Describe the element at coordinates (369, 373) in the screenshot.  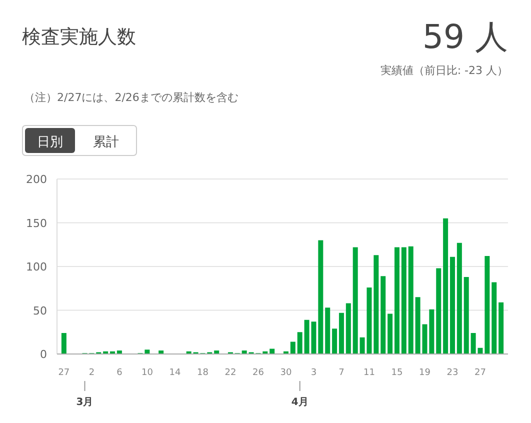
I see `x-tick-label: 11` at that location.